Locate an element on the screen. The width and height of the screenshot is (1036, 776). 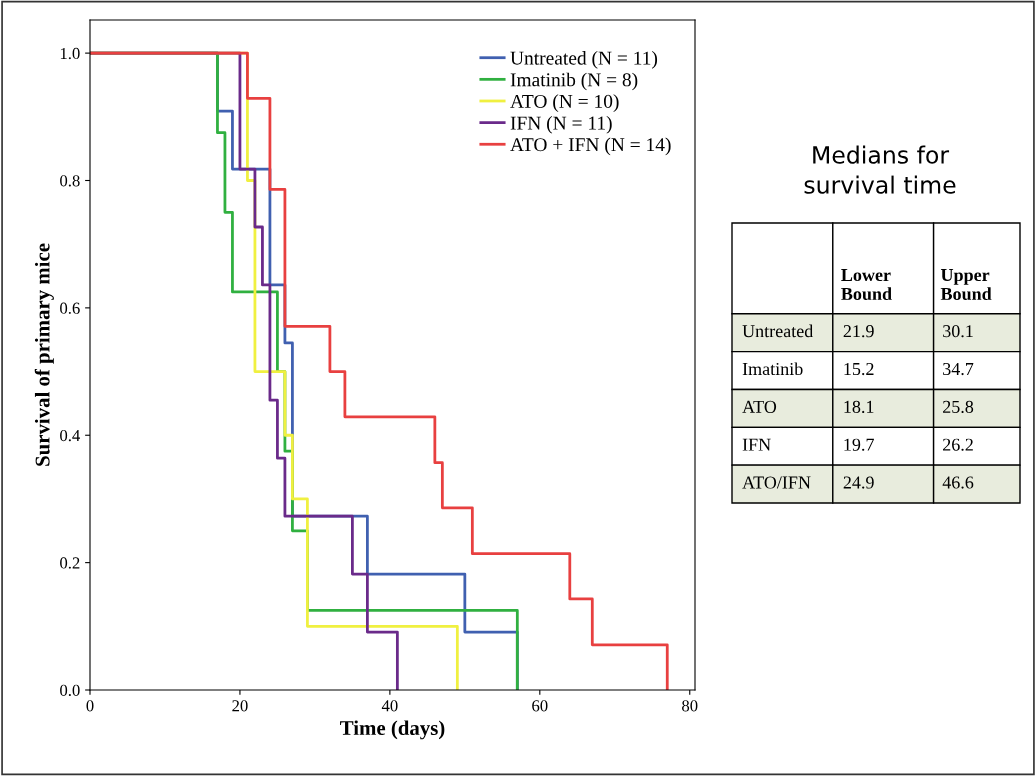
data-label: 26.2 is located at coordinates (958, 444).